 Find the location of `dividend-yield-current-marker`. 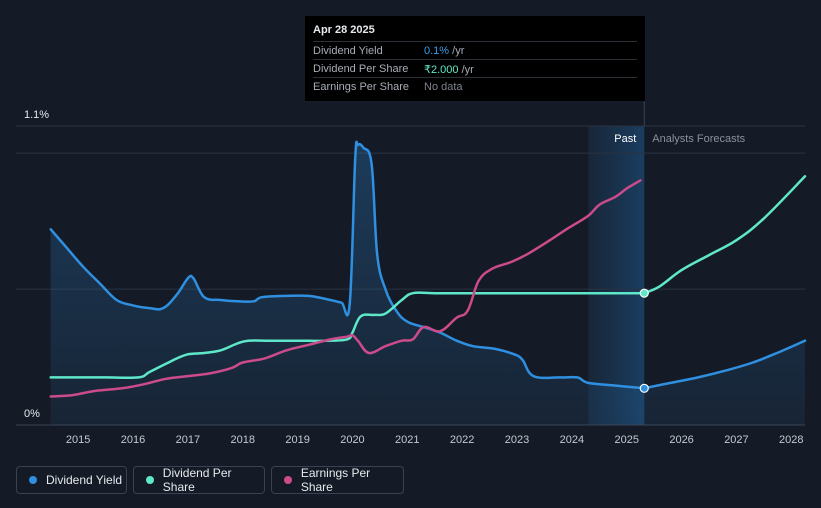

dividend-yield-current-marker is located at coordinates (644, 388).